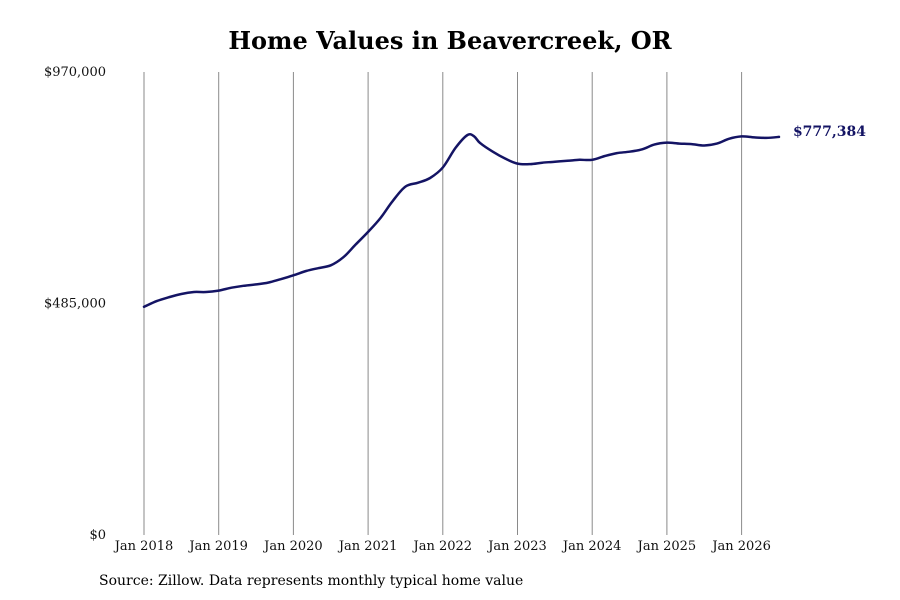  I want to click on chart-title: Home Values in Beavercreek, OR, so click(450, 40).